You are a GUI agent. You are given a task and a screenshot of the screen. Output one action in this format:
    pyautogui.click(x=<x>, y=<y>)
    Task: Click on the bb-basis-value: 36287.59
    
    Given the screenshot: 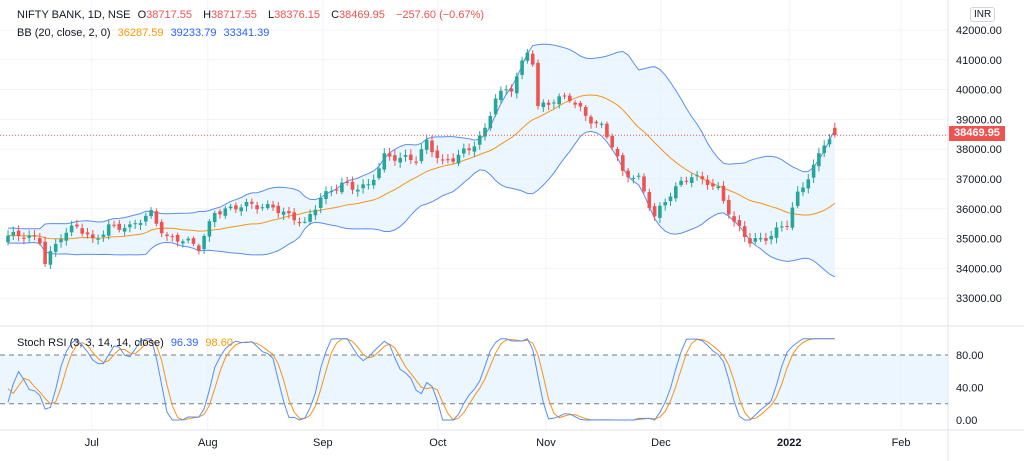 What is the action you would take?
    pyautogui.click(x=140, y=33)
    